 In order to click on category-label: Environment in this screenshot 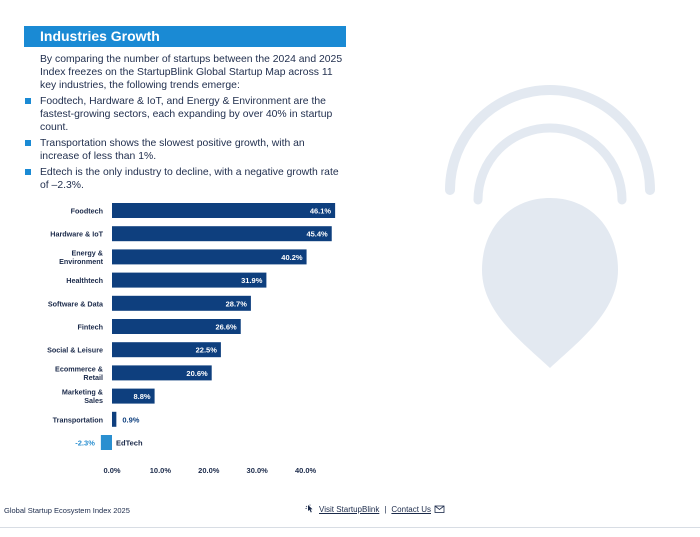, I will do `click(81, 261)`.